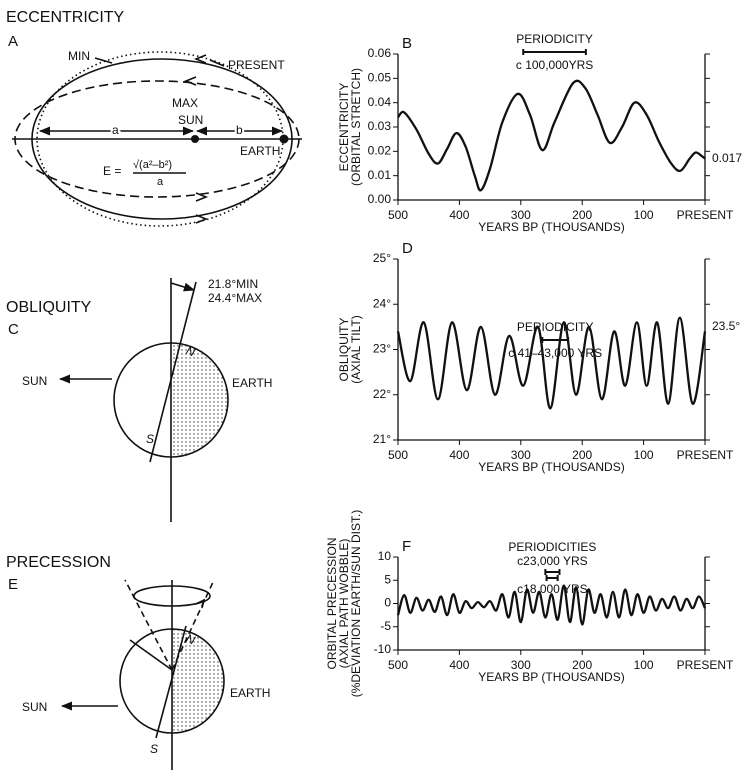 This screenshot has height=772, width=753. What do you see at coordinates (344, 604) in the screenshot?
I see `y-axis-label: (AXIAL PATH WOBBLE)` at bounding box center [344, 604].